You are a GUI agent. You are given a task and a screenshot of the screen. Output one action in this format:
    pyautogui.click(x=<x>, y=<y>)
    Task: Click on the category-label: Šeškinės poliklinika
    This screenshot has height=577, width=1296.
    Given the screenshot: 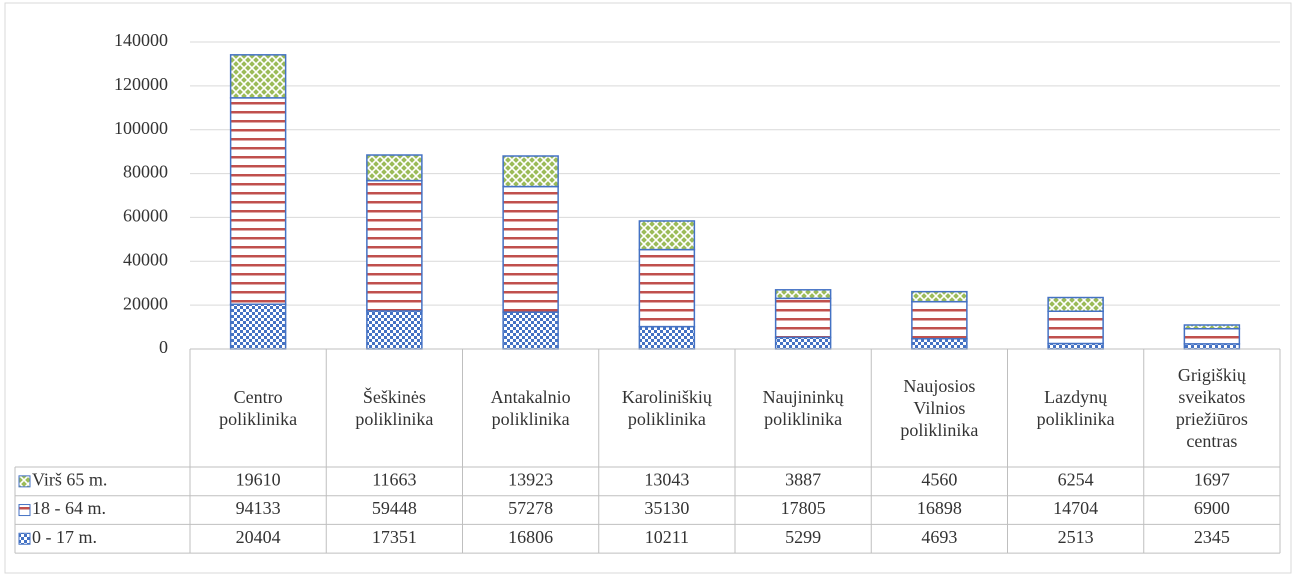 What is the action you would take?
    pyautogui.click(x=394, y=408)
    